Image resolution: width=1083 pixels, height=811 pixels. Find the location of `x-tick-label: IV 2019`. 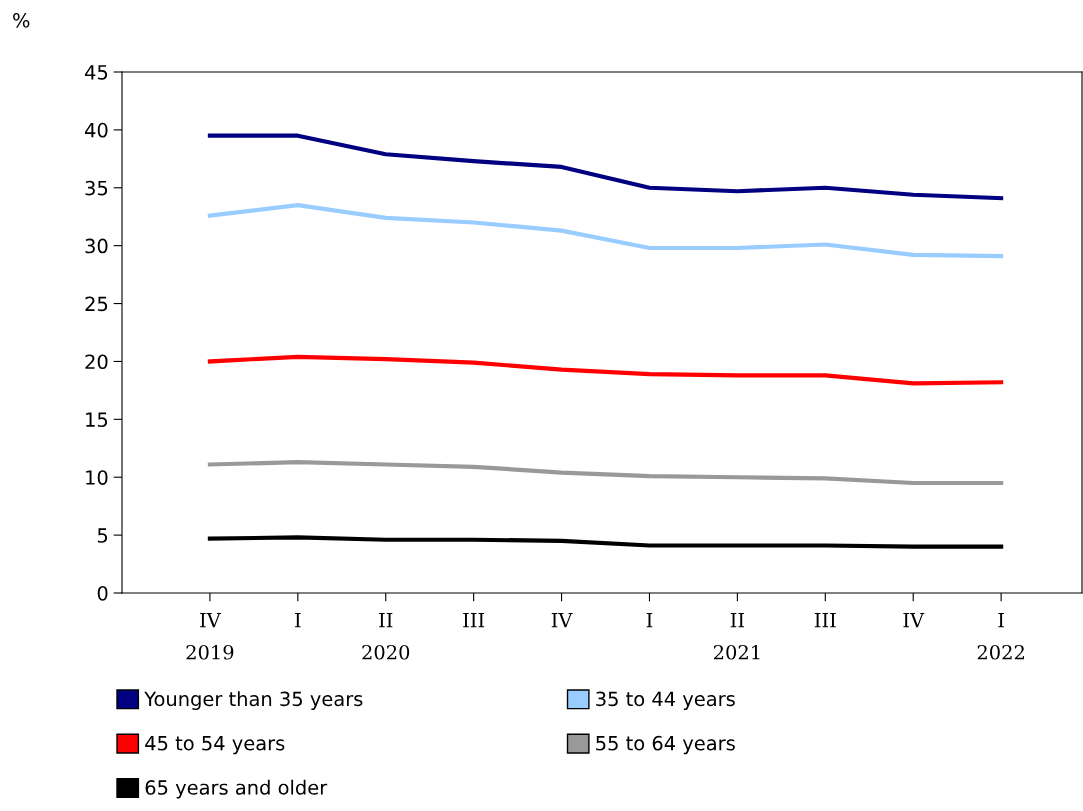

x-tick-label: IV 2019 is located at coordinates (210, 636).